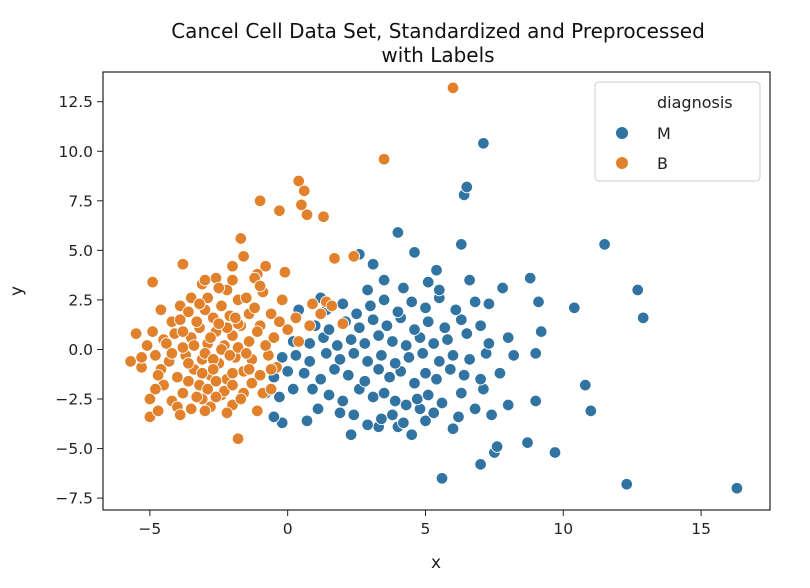 This screenshot has width=810, height=588. I want to click on y-tick-label-1: −5.0, so click(74, 449).